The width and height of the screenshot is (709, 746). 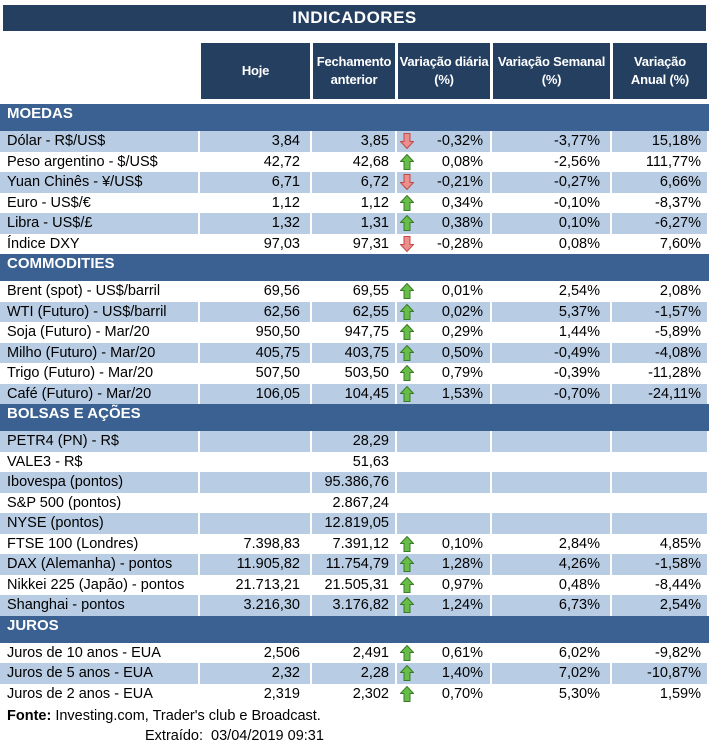 What do you see at coordinates (354, 117) in the screenshot?
I see `section-header: MOEDAS` at bounding box center [354, 117].